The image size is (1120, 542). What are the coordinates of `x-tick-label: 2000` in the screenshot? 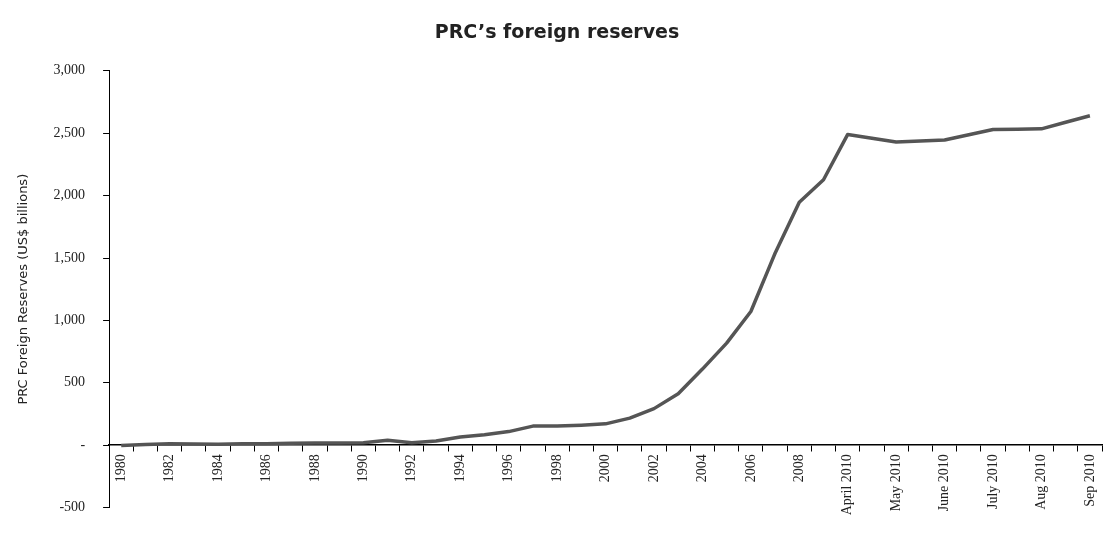 It's located at (605, 468).